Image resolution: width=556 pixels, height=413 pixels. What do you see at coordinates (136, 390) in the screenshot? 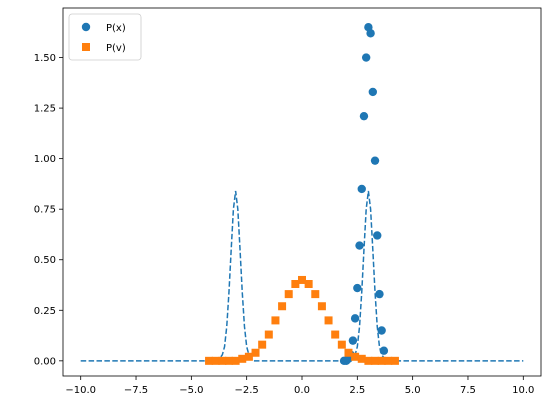
I see `x-tick-label: −7.5` at bounding box center [136, 390].